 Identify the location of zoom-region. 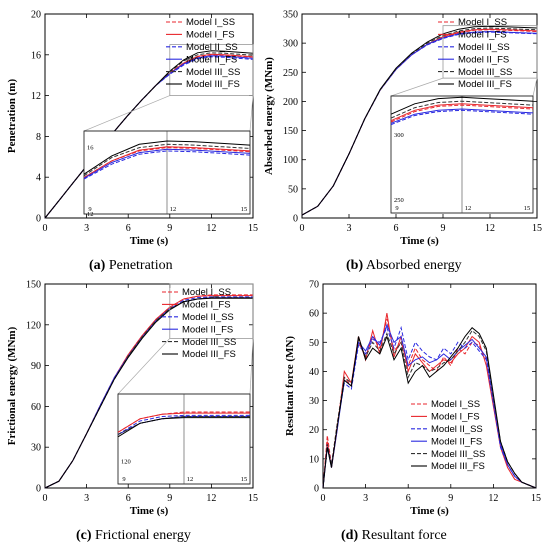
(211, 311).